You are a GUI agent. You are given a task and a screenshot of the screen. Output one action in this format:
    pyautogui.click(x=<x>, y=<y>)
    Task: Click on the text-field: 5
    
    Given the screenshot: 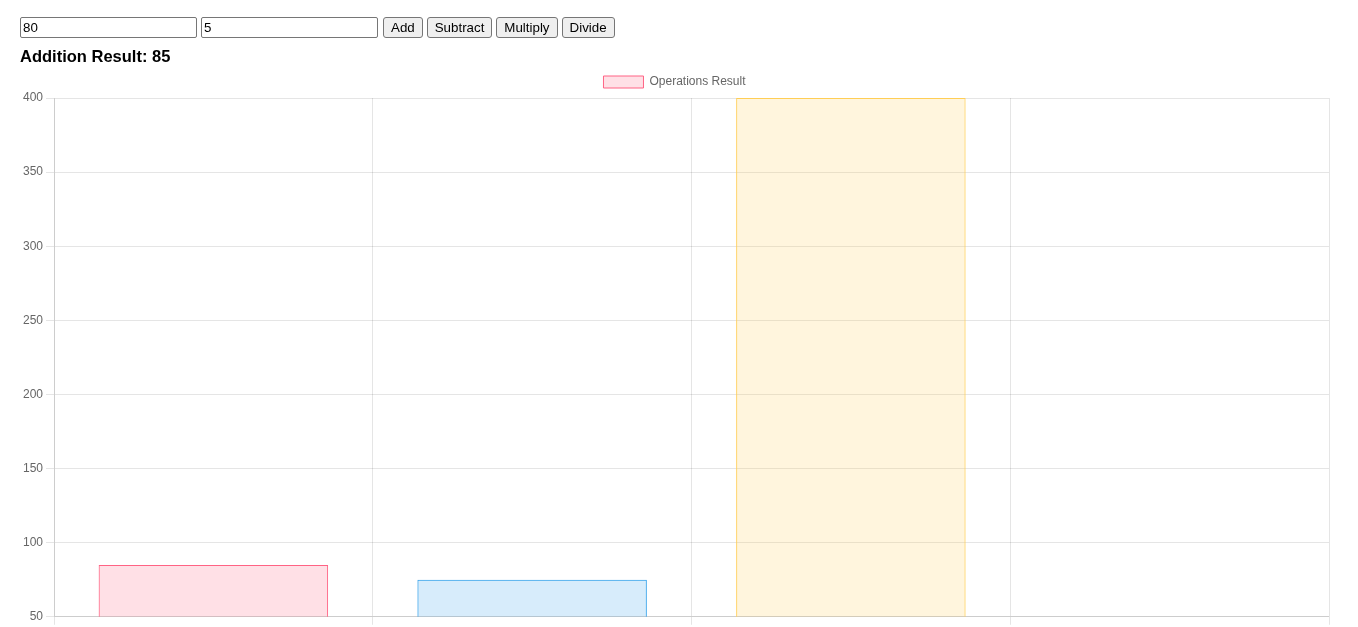 What is the action you would take?
    pyautogui.click(x=289, y=27)
    